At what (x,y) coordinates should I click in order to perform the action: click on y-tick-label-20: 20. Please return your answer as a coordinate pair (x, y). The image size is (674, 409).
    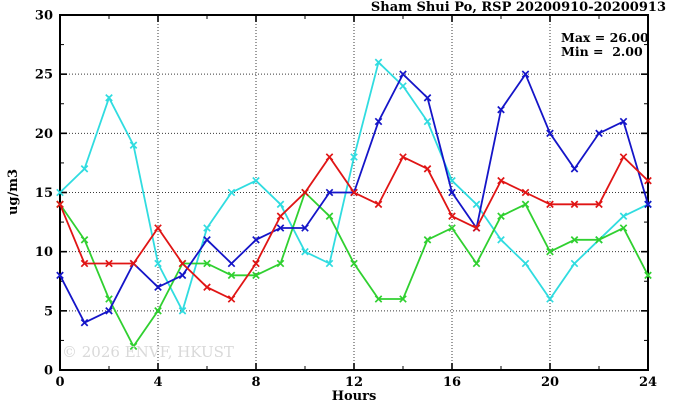
    Looking at the image, I should click on (44, 134).